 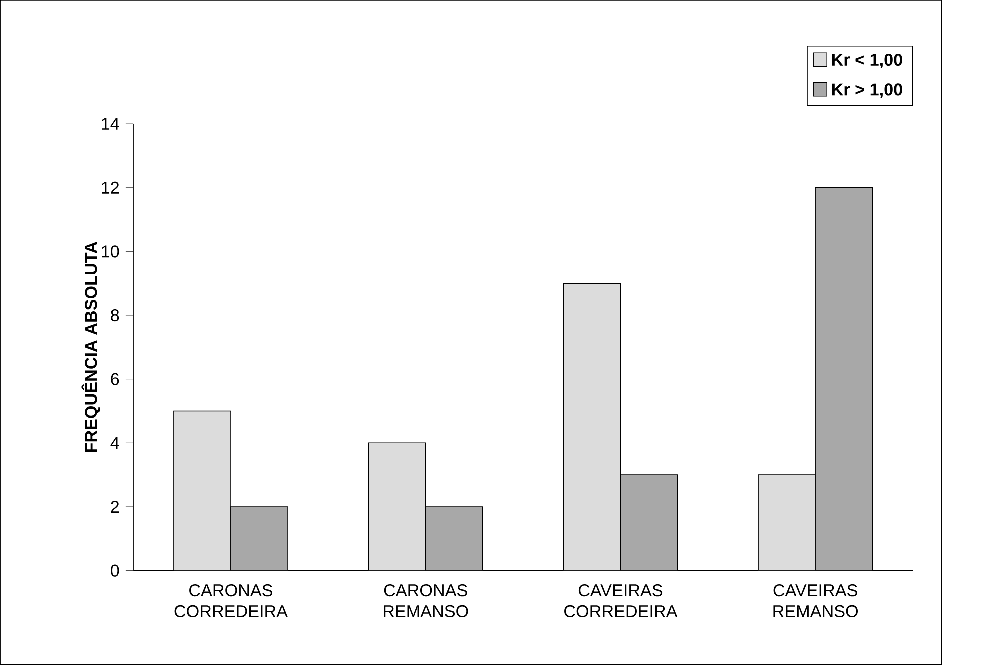 What do you see at coordinates (231, 601) in the screenshot?
I see `x-tick-label: CARONAS CORREDEIRA` at bounding box center [231, 601].